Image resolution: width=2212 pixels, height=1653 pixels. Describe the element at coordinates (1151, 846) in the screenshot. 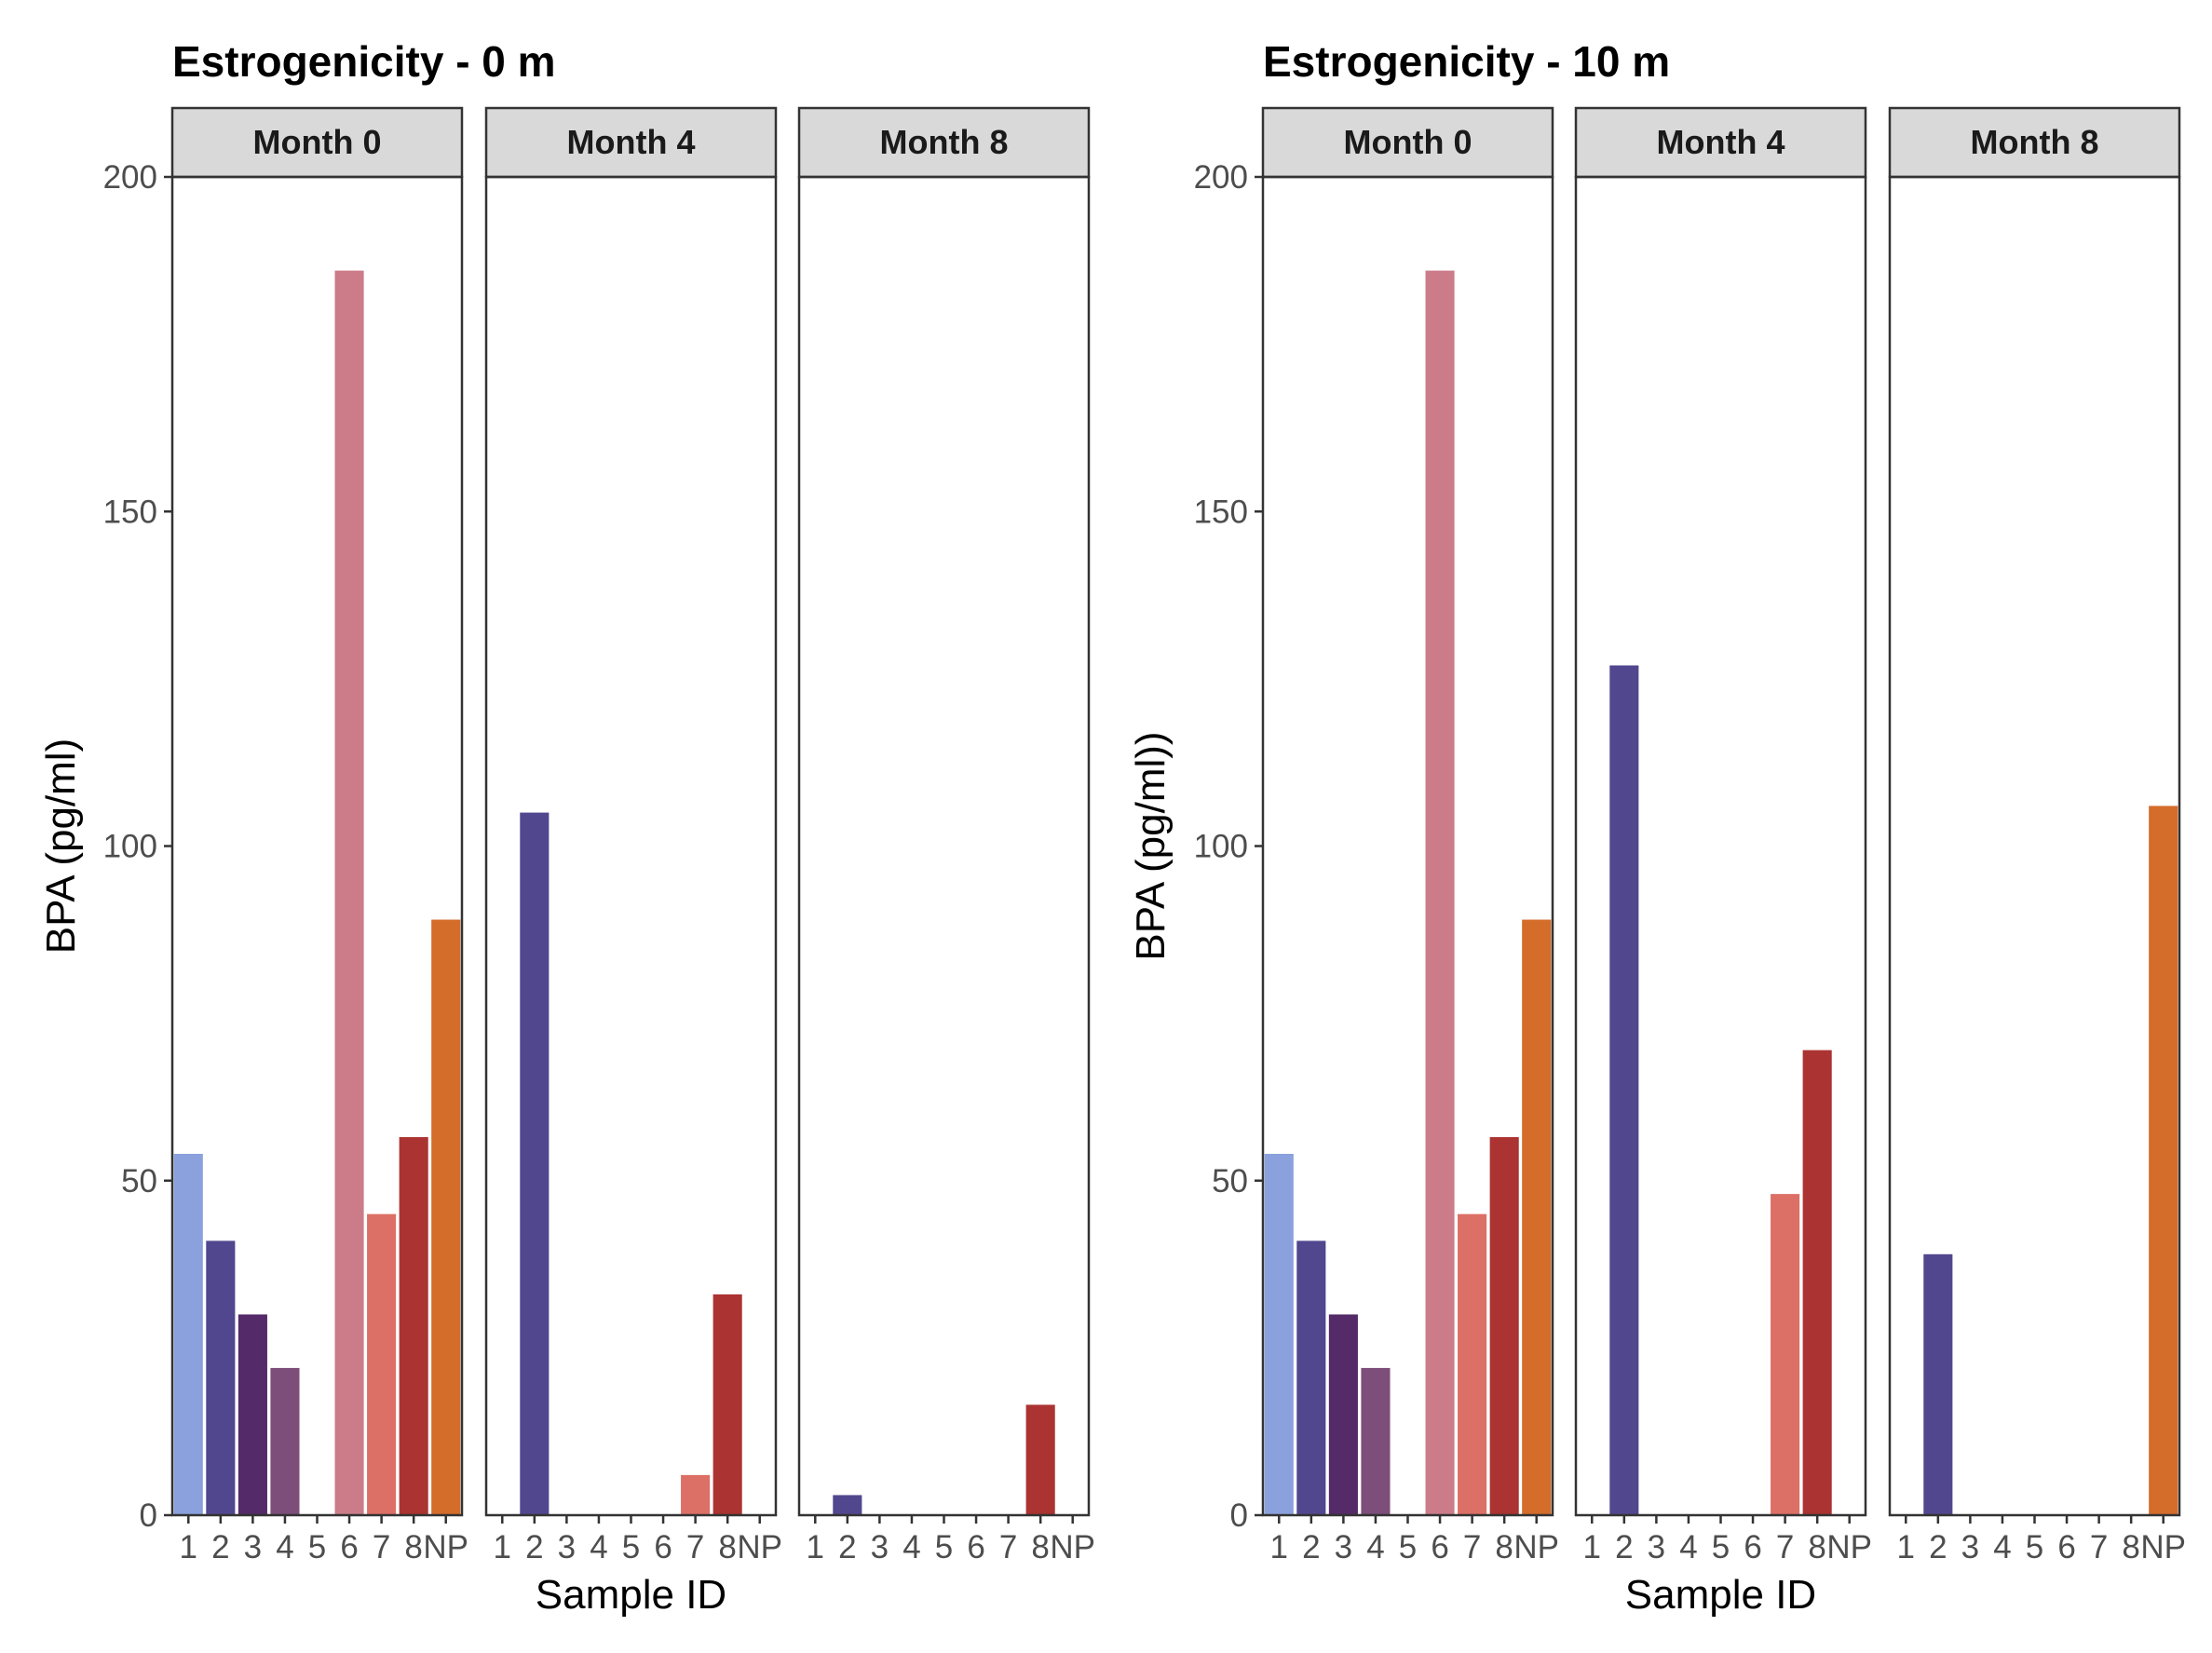

I see `y-axis-title: BPA (pg/ml))` at that location.